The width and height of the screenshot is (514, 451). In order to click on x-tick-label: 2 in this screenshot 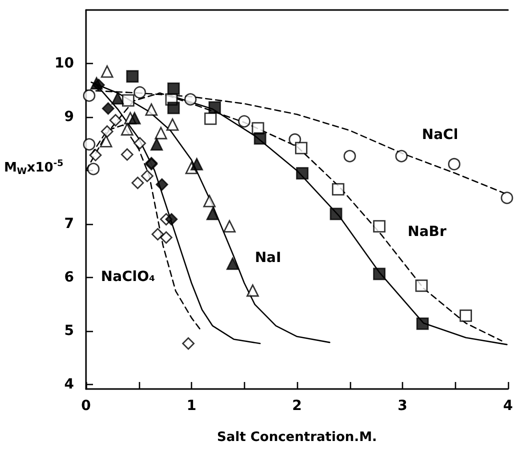, I will do `click(297, 406)`.